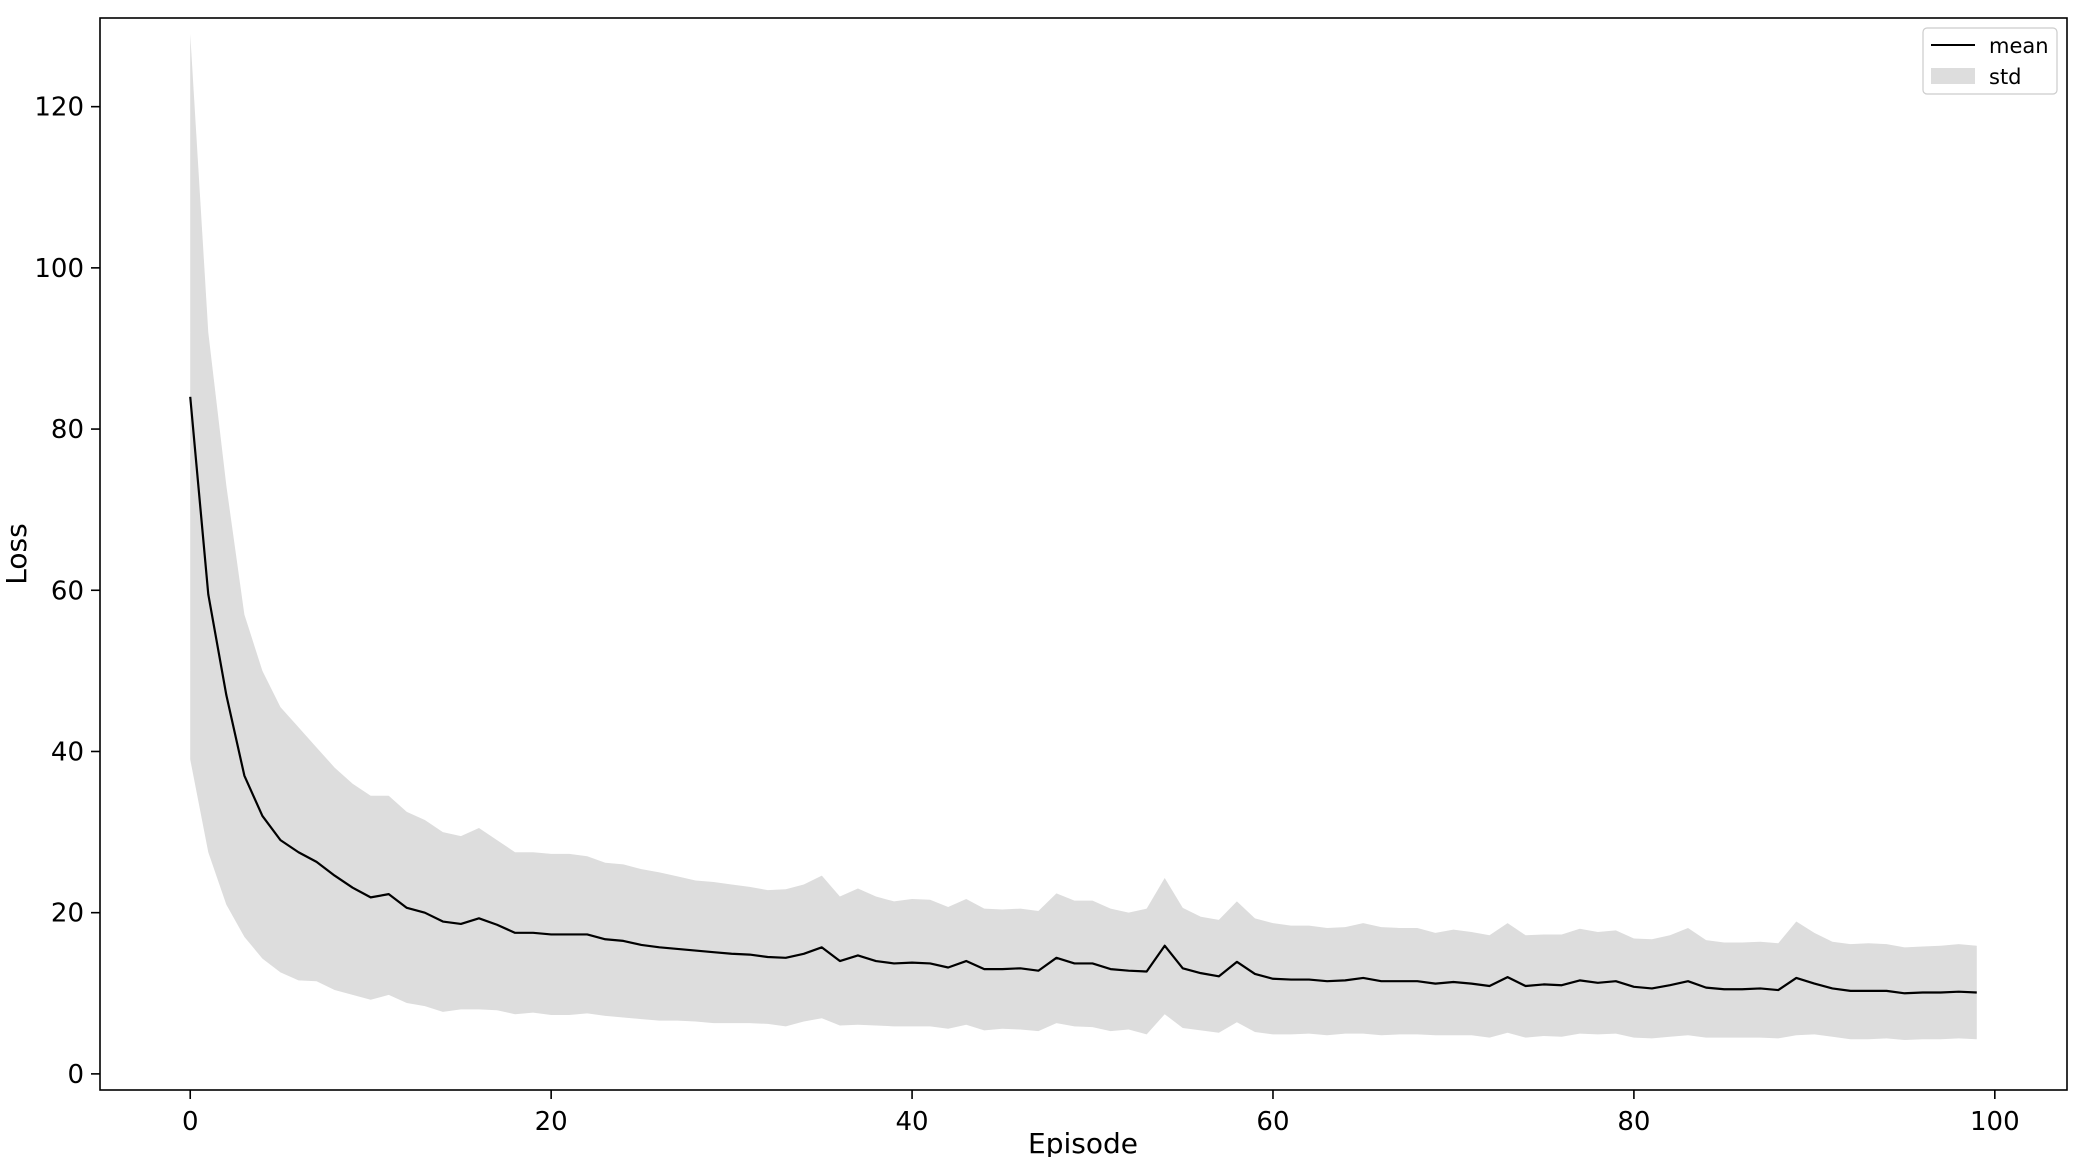 Image resolution: width=2081 pixels, height=1157 pixels. I want to click on y-tick-label: 100, so click(59, 269).